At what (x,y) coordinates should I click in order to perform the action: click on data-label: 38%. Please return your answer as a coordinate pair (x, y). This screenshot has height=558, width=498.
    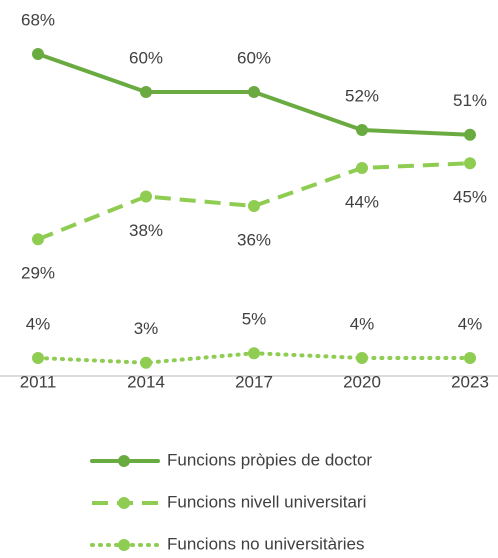
    Looking at the image, I should click on (146, 230).